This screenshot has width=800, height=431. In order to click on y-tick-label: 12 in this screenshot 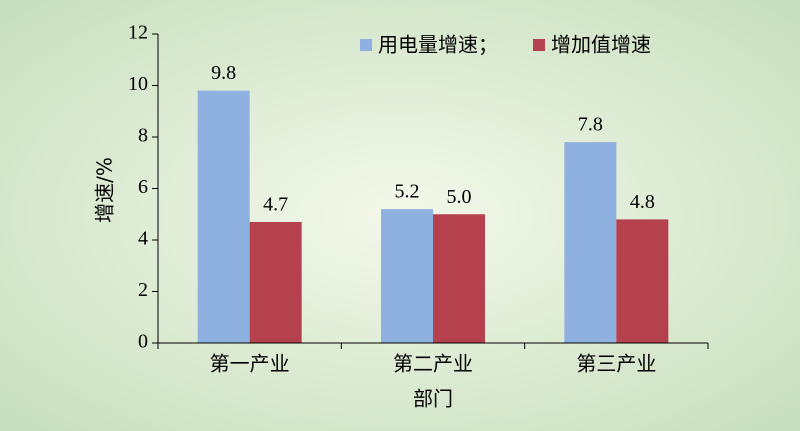, I will do `click(138, 33)`.